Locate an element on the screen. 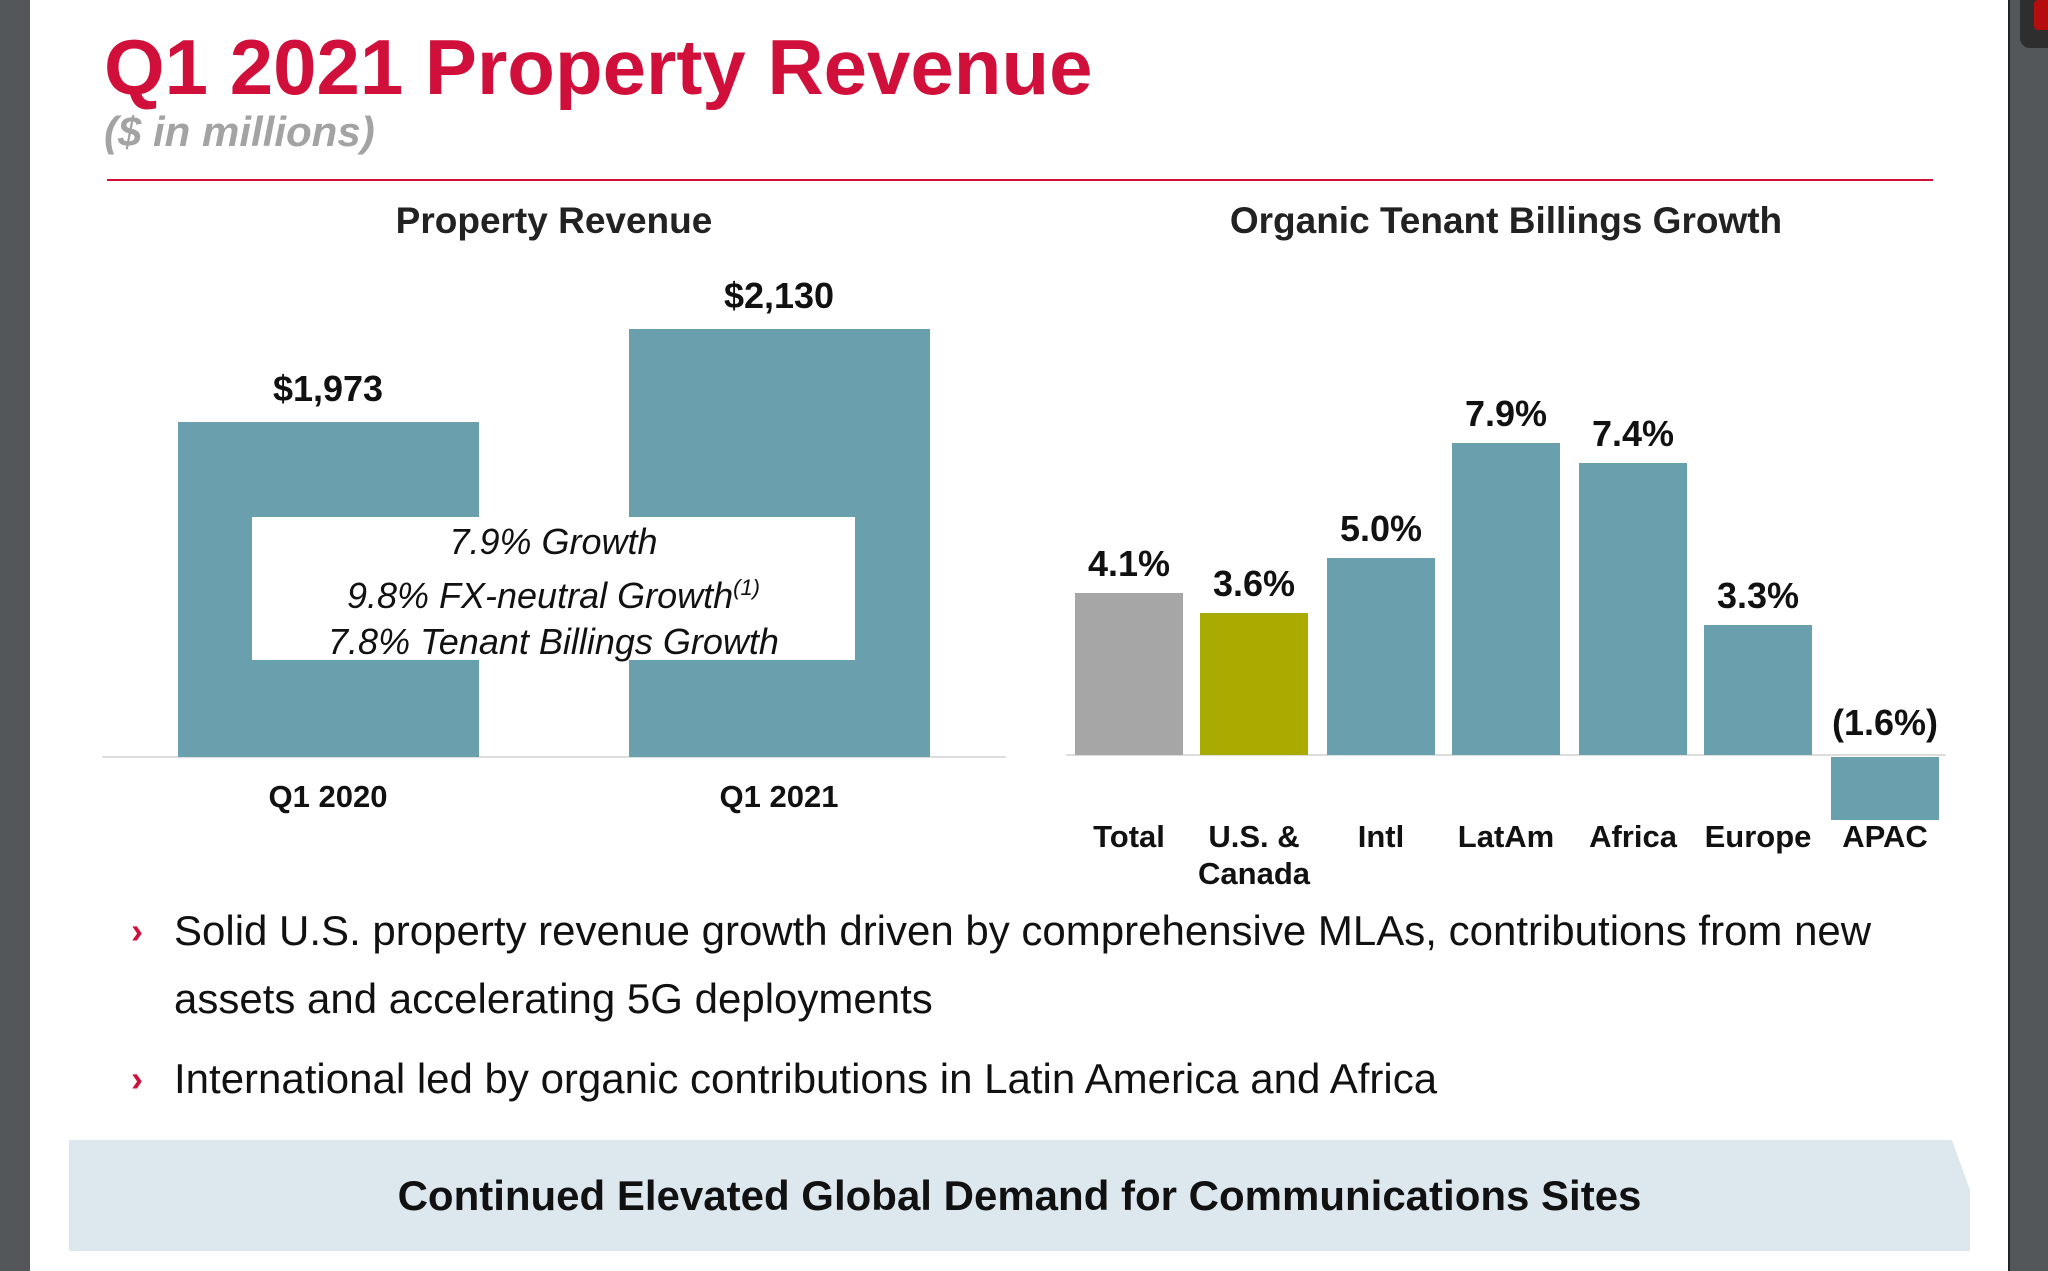 This screenshot has height=1271, width=2048. category-label: Q1 2020 is located at coordinates (328, 796).